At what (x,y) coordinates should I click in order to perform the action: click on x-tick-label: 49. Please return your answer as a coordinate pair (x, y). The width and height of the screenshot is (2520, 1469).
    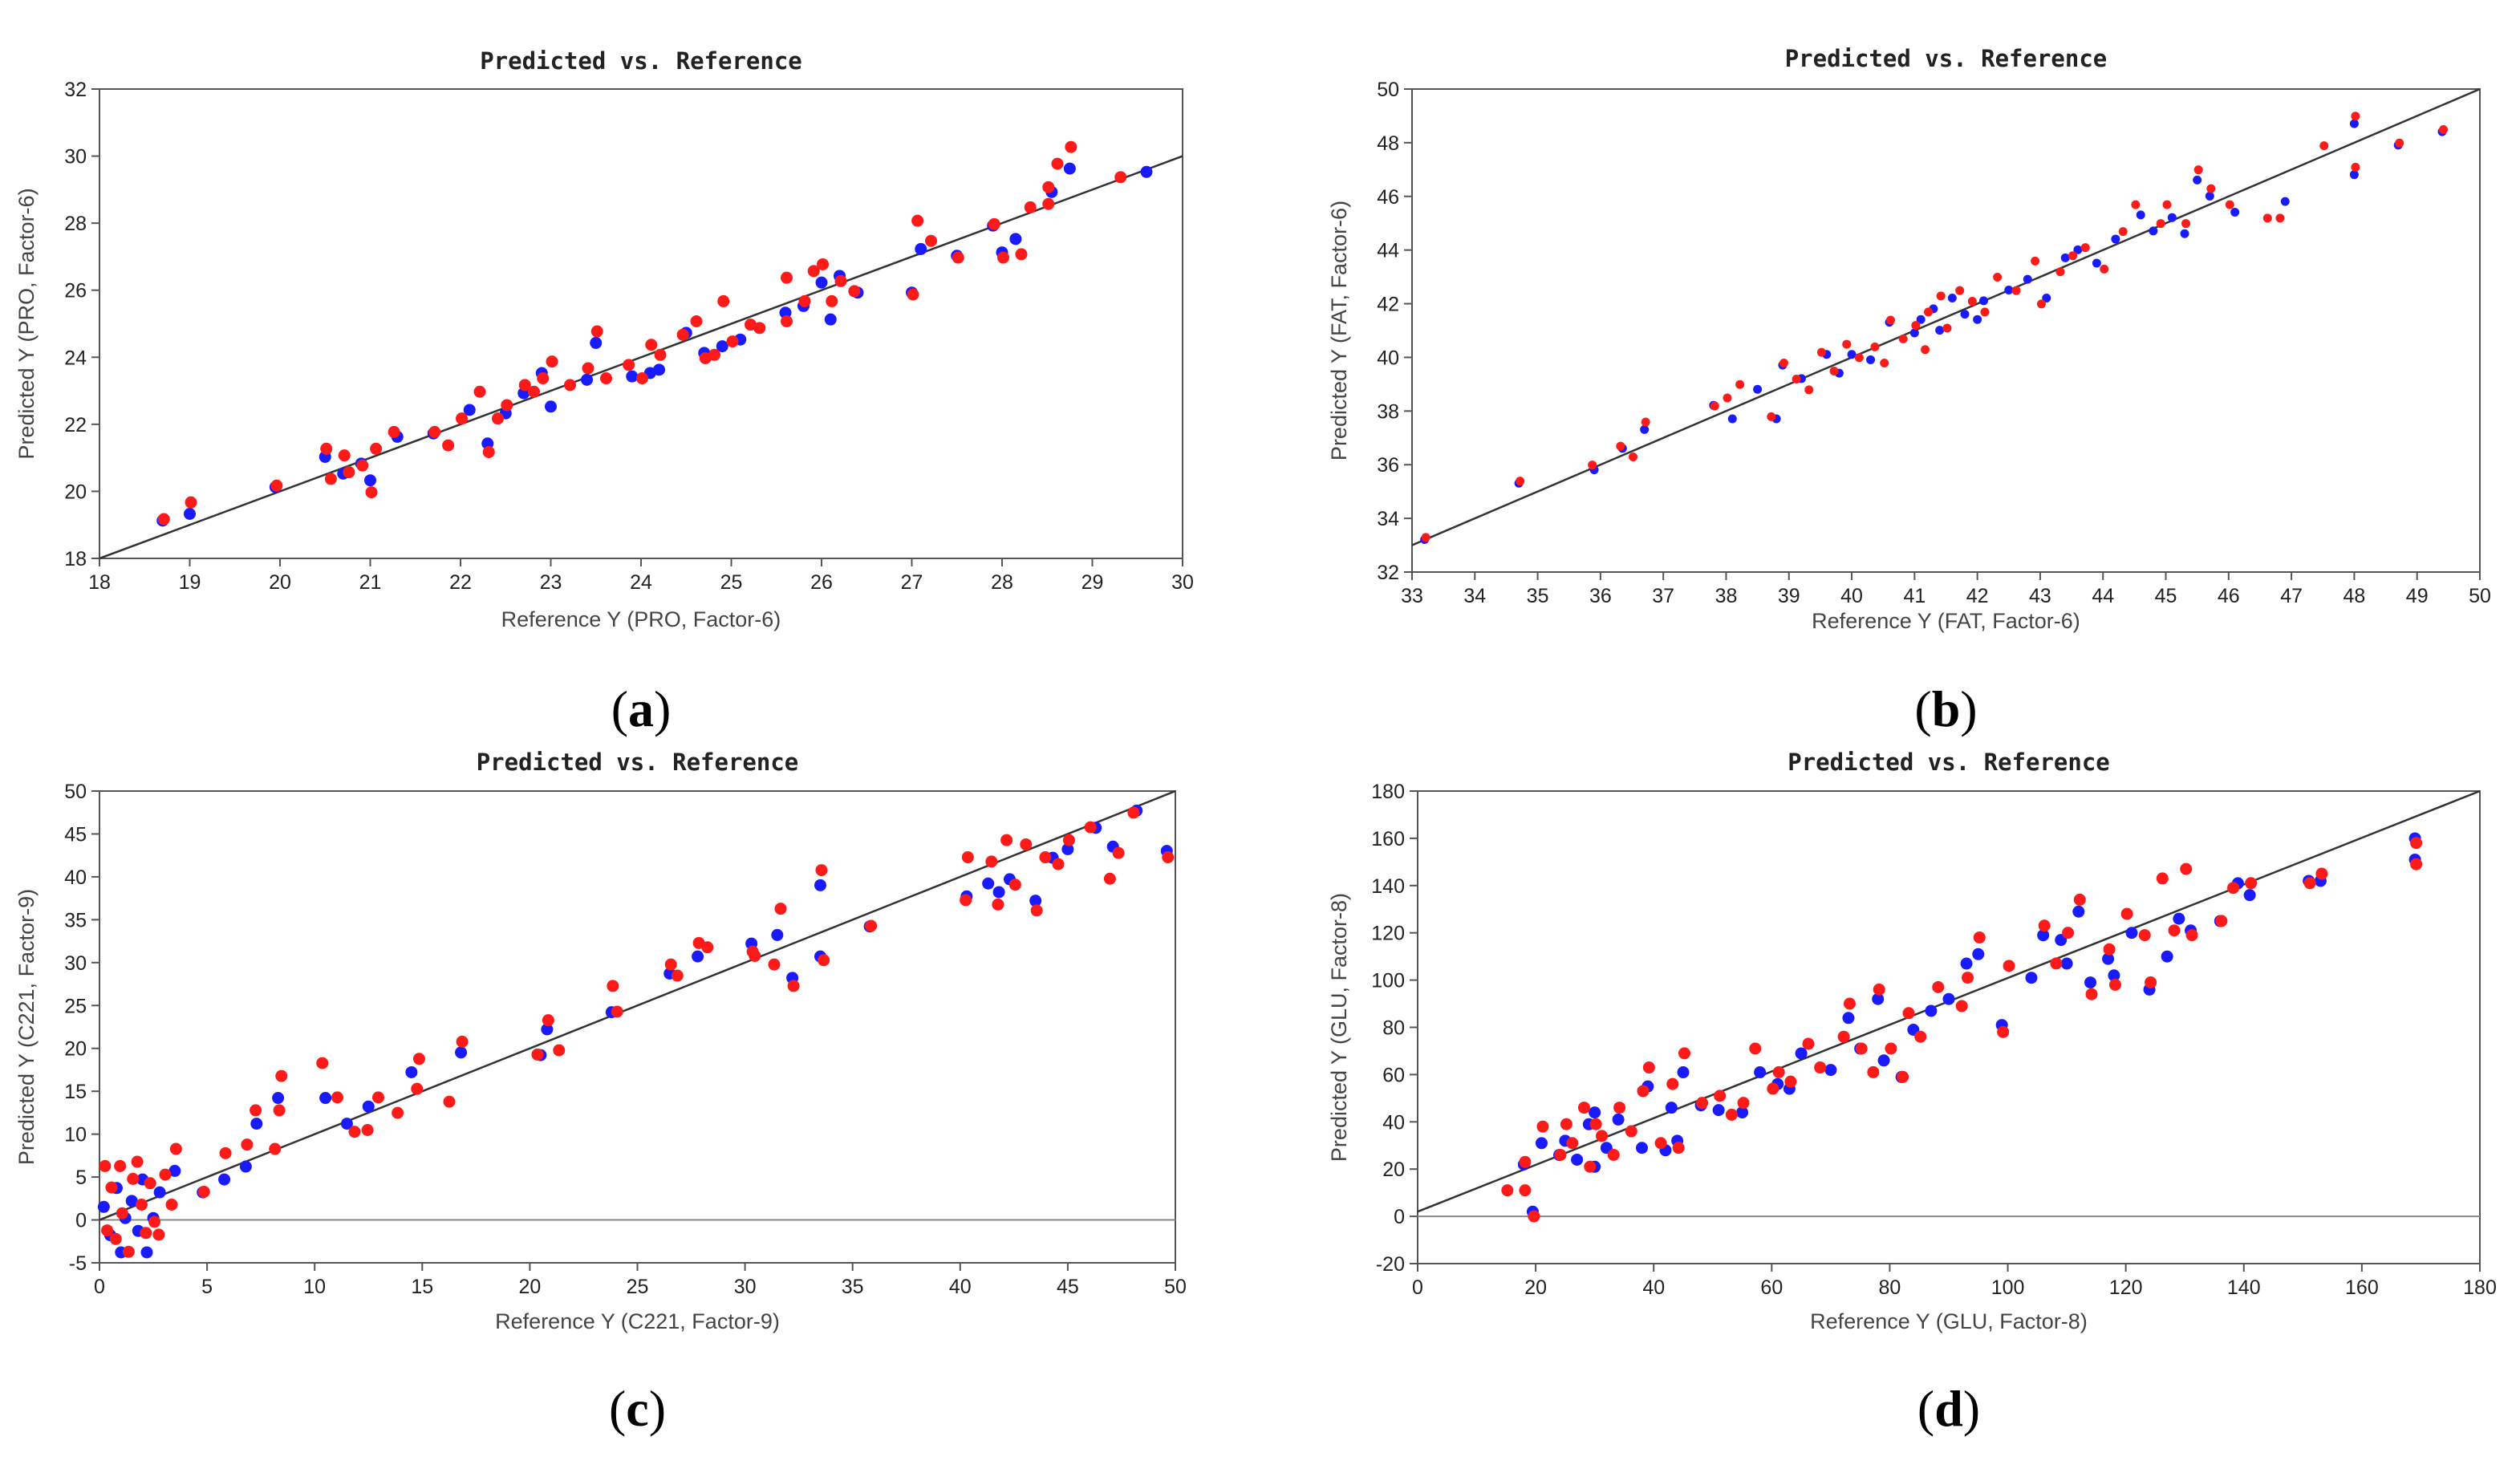
    Looking at the image, I should click on (2417, 596).